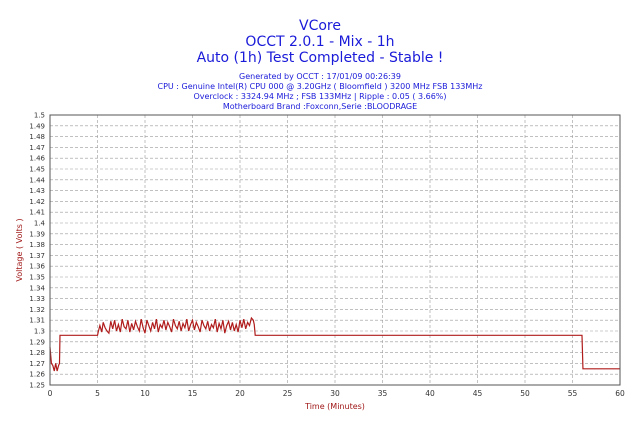 This screenshot has width=640, height=427. What do you see at coordinates (50, 393) in the screenshot?
I see `x-tick-label: 0` at bounding box center [50, 393].